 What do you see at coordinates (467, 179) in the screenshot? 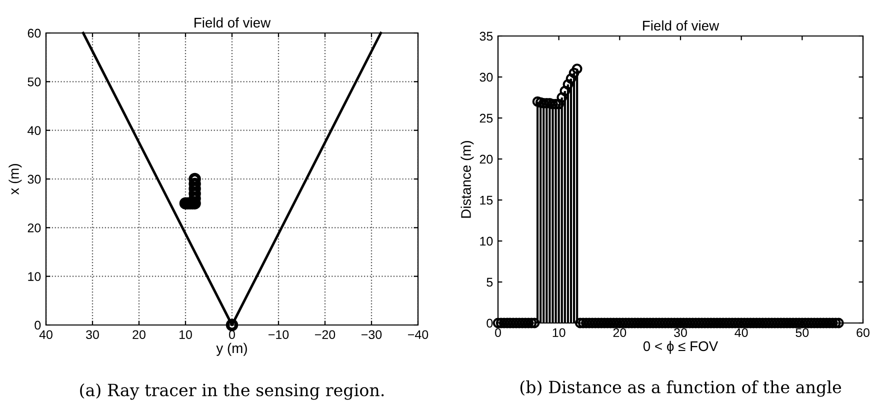
I see `y-axis-title: Distance (m)` at bounding box center [467, 179].